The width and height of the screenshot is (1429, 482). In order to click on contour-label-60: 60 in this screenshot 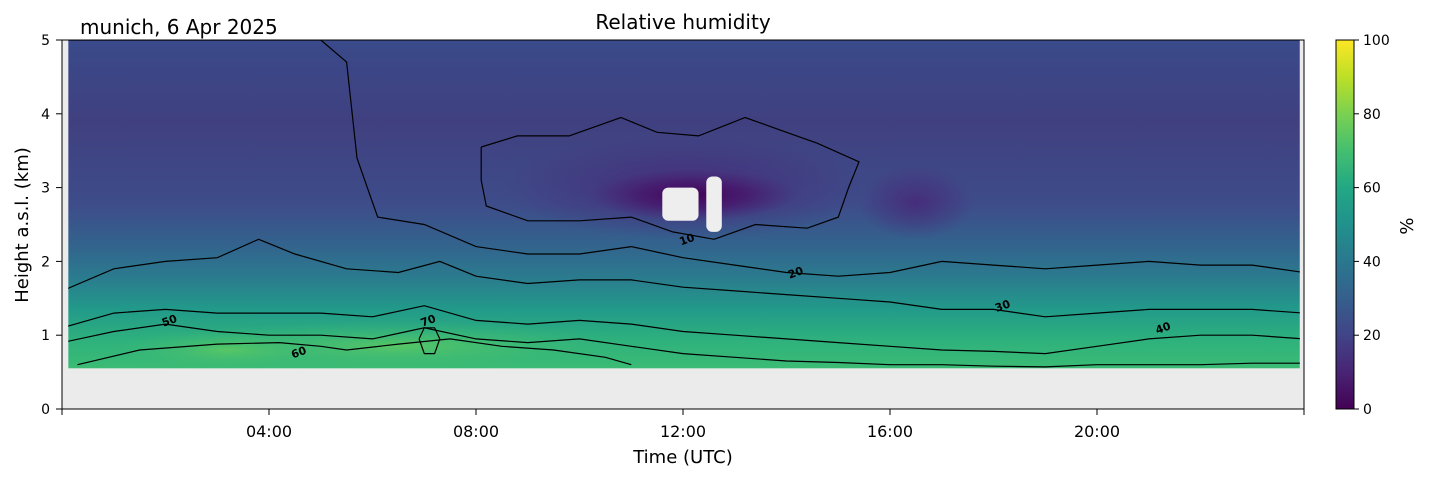, I will do `click(298, 353)`.